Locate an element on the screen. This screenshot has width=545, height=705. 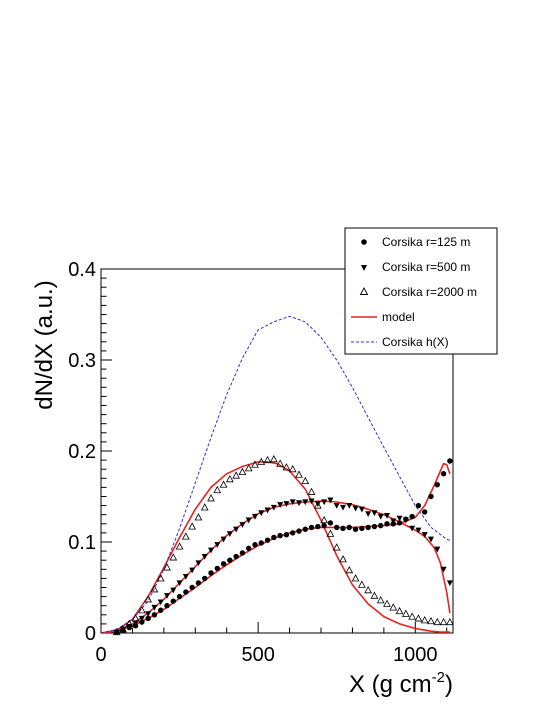
y-tick-label: 0.3 is located at coordinates (82, 361).